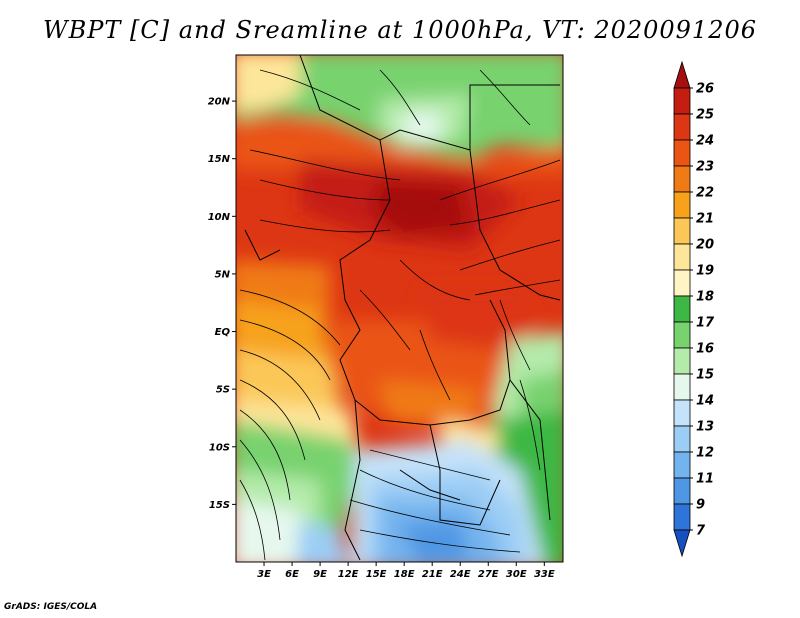 This screenshot has height=618, width=800. Describe the element at coordinates (223, 390) in the screenshot. I see `lat-tick-label: 5S` at that location.